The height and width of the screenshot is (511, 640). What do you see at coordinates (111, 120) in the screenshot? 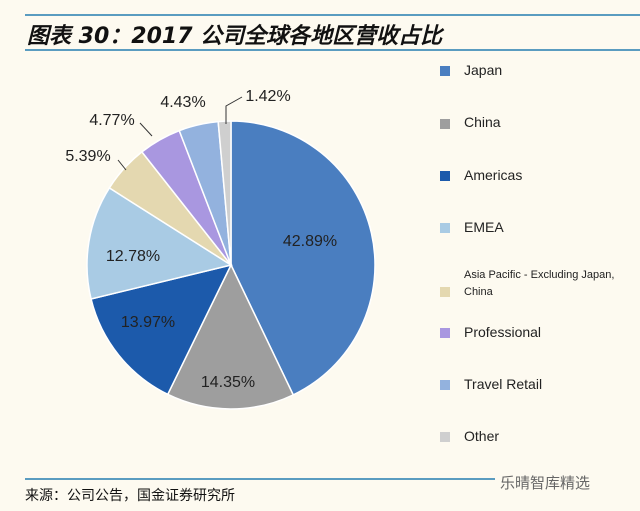
I see `data-label: 4.77%` at bounding box center [111, 120].